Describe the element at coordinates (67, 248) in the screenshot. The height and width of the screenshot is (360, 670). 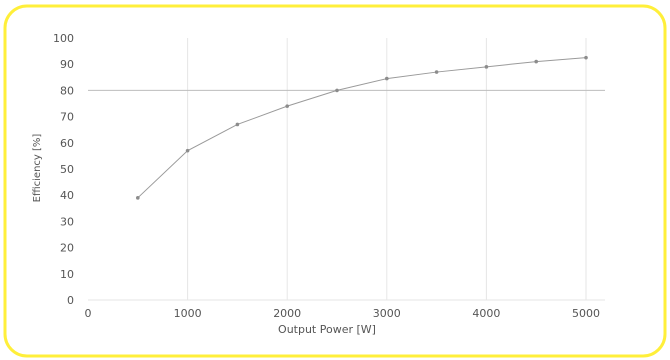
I see `y-tick-label-20: 20` at that location.